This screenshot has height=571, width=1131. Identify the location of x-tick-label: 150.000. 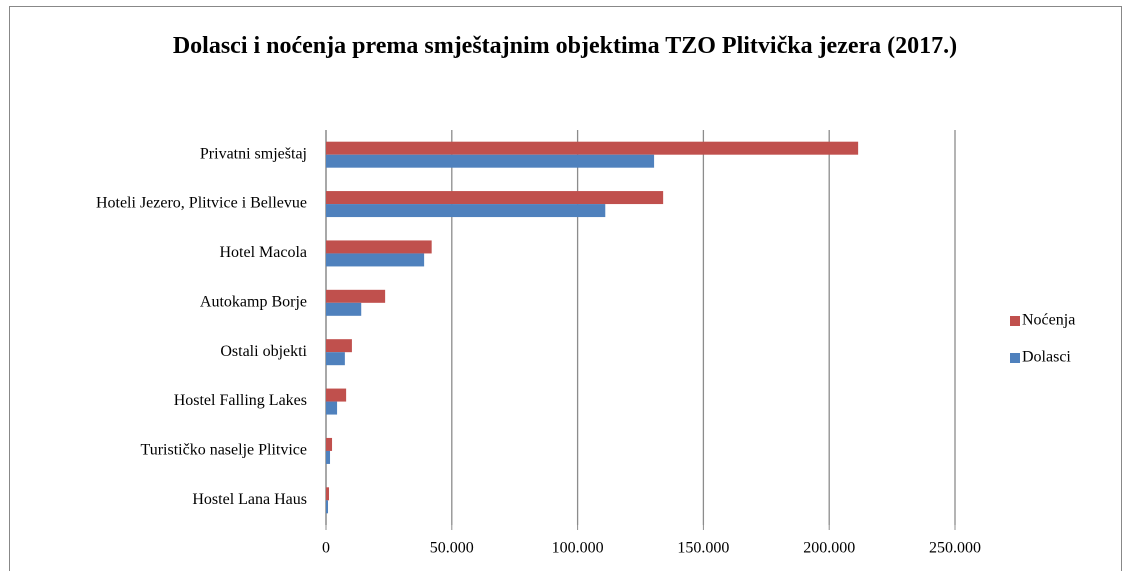
(703, 548).